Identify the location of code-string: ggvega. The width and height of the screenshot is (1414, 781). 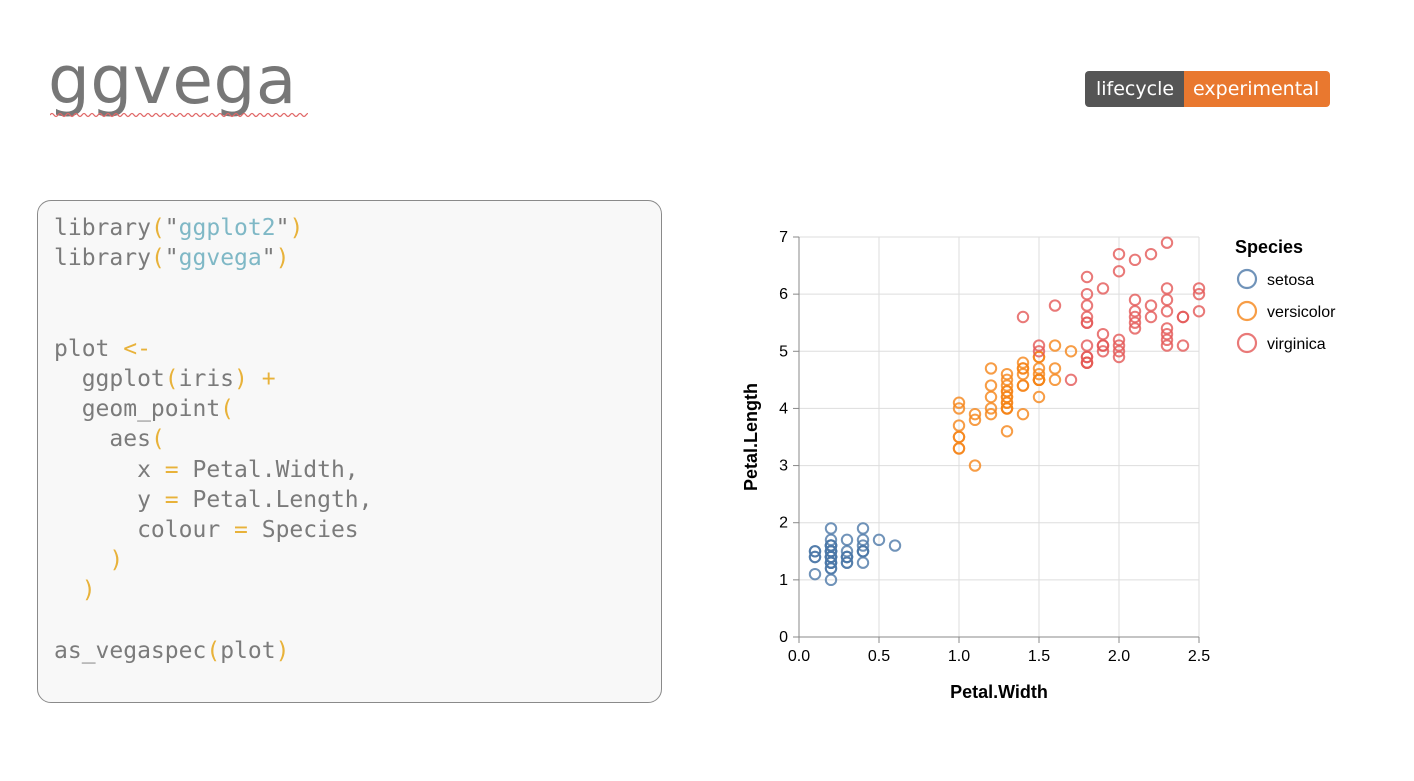
(220, 258).